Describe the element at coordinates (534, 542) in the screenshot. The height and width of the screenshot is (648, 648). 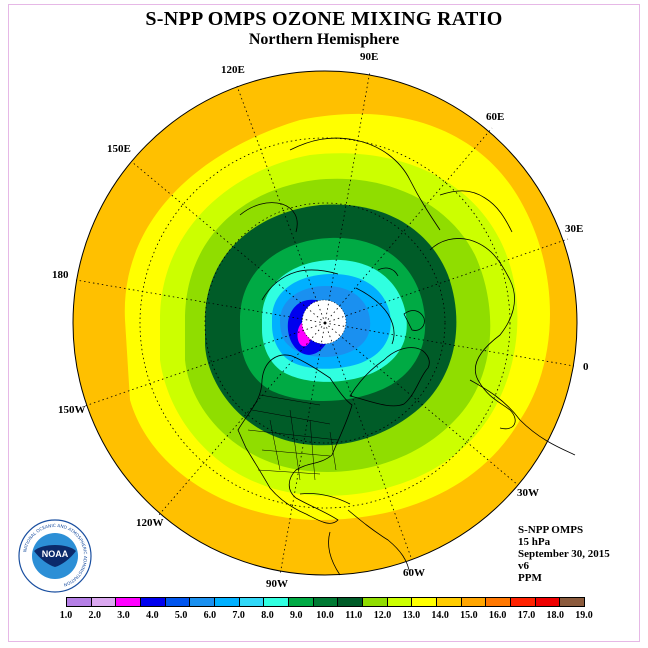
I see `info-pressure: 15 hPa` at that location.